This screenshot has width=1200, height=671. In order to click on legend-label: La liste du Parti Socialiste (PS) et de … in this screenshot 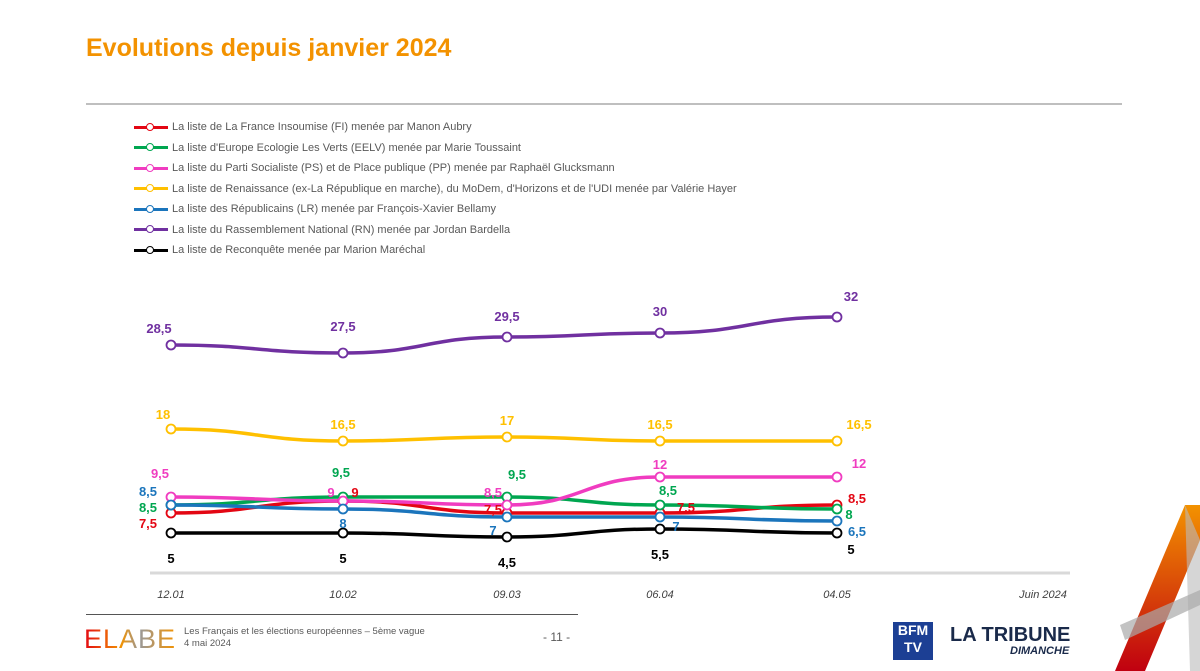, I will do `click(393, 168)`.